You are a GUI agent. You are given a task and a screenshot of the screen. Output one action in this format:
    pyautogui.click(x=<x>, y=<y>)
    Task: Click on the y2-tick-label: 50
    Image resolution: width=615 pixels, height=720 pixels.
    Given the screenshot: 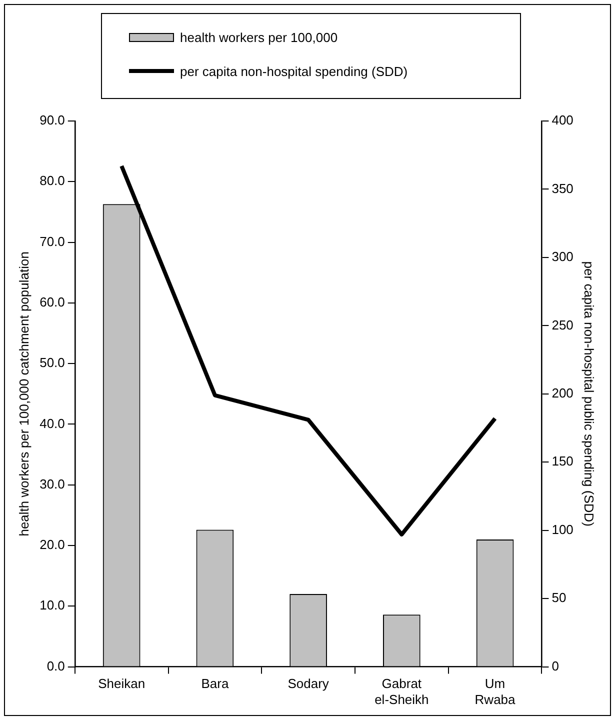 What is the action you would take?
    pyautogui.click(x=559, y=598)
    